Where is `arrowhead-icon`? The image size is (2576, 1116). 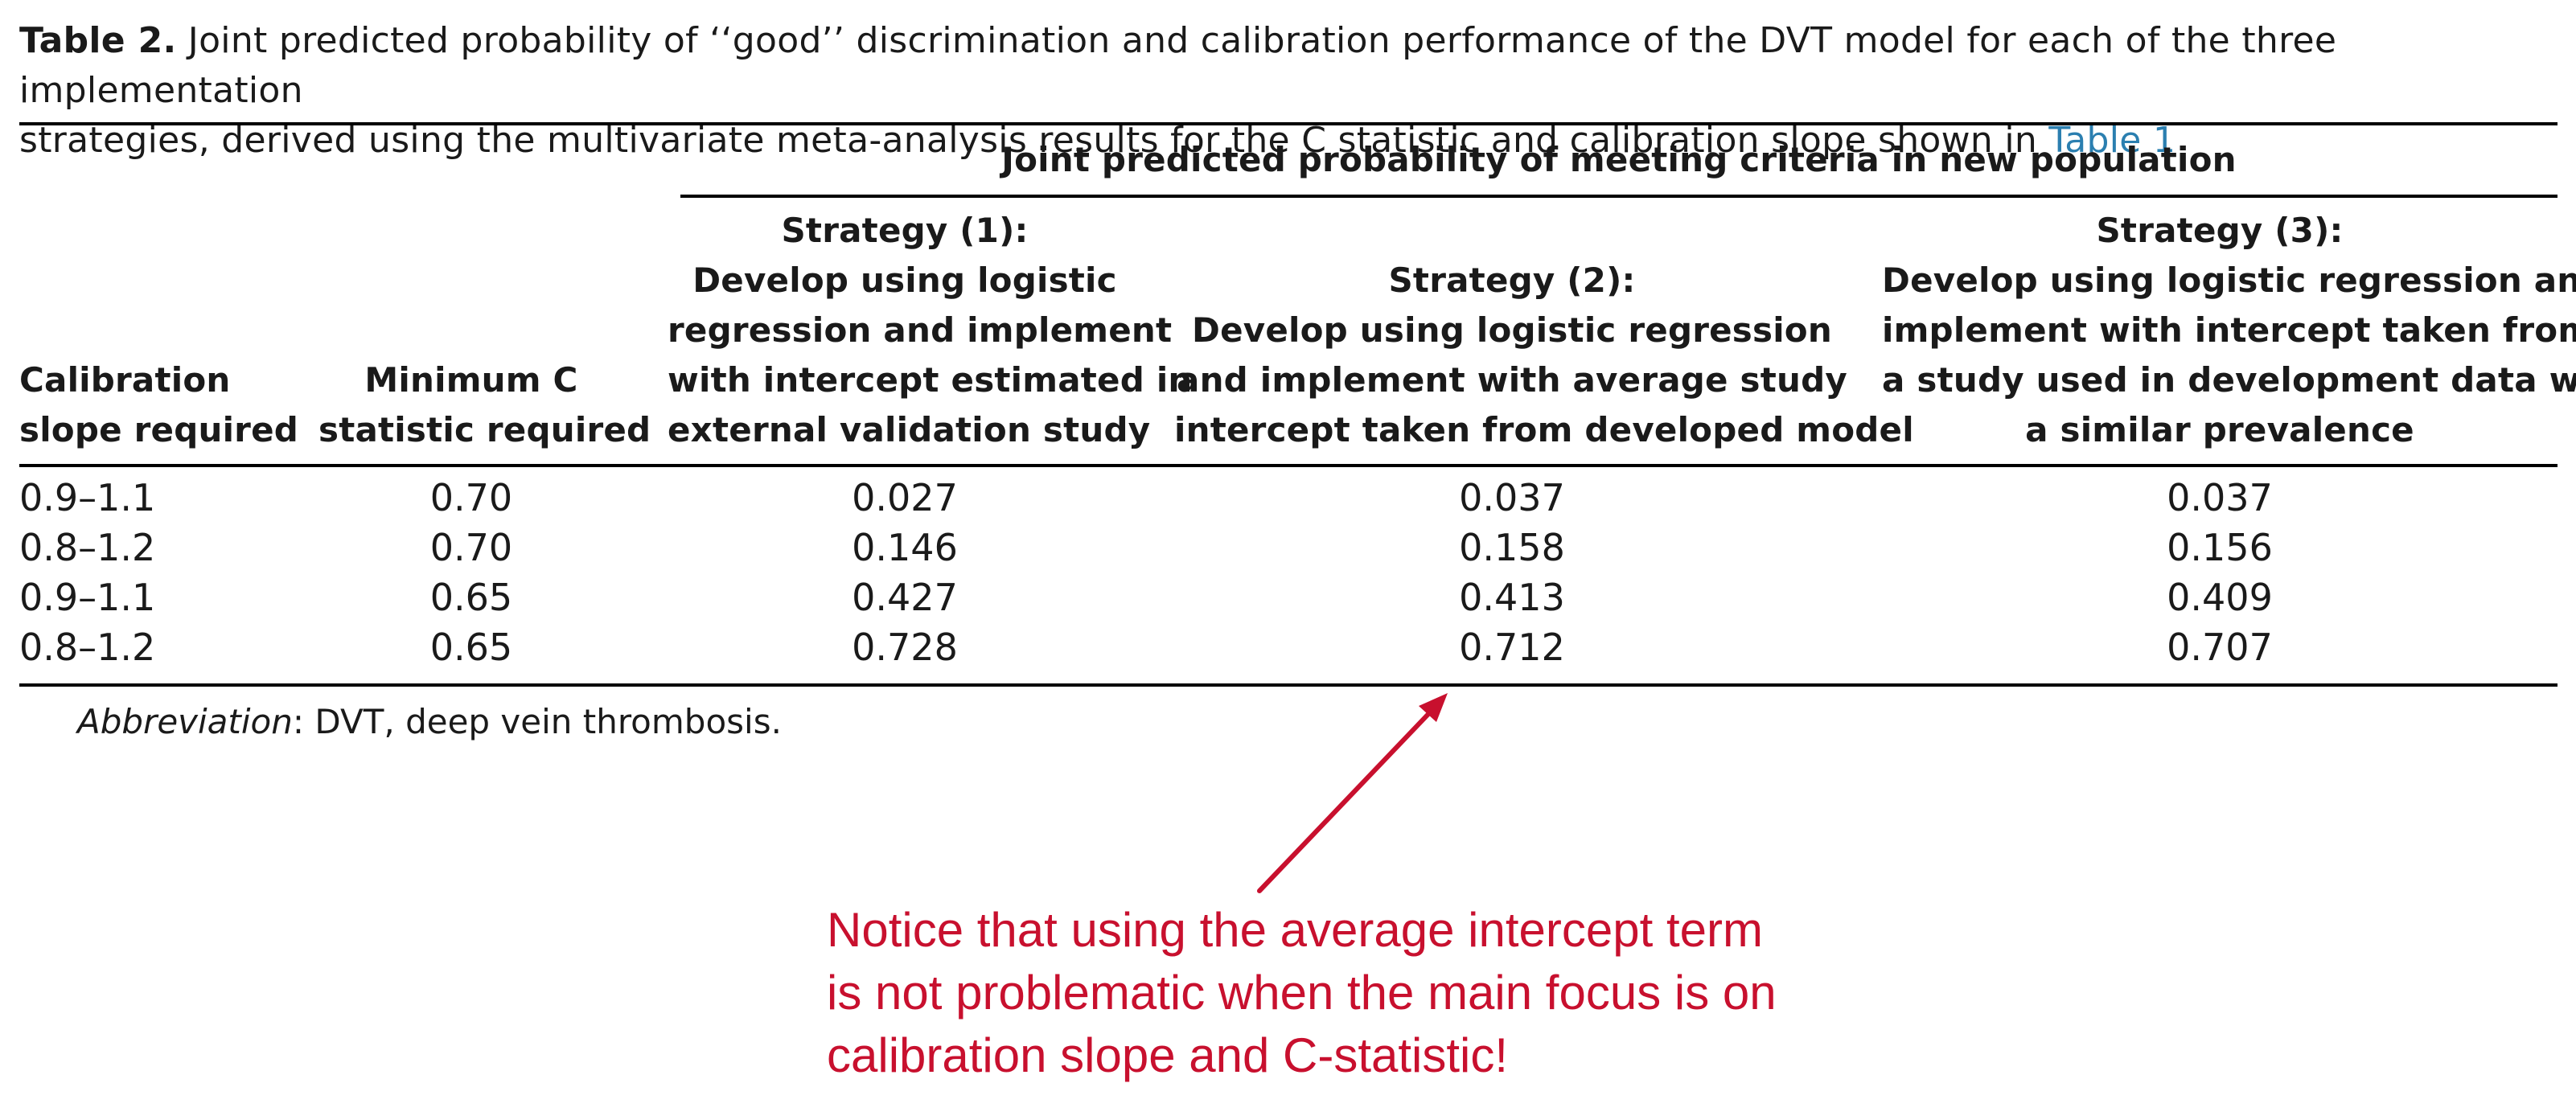 arrowhead-icon is located at coordinates (1433, 708).